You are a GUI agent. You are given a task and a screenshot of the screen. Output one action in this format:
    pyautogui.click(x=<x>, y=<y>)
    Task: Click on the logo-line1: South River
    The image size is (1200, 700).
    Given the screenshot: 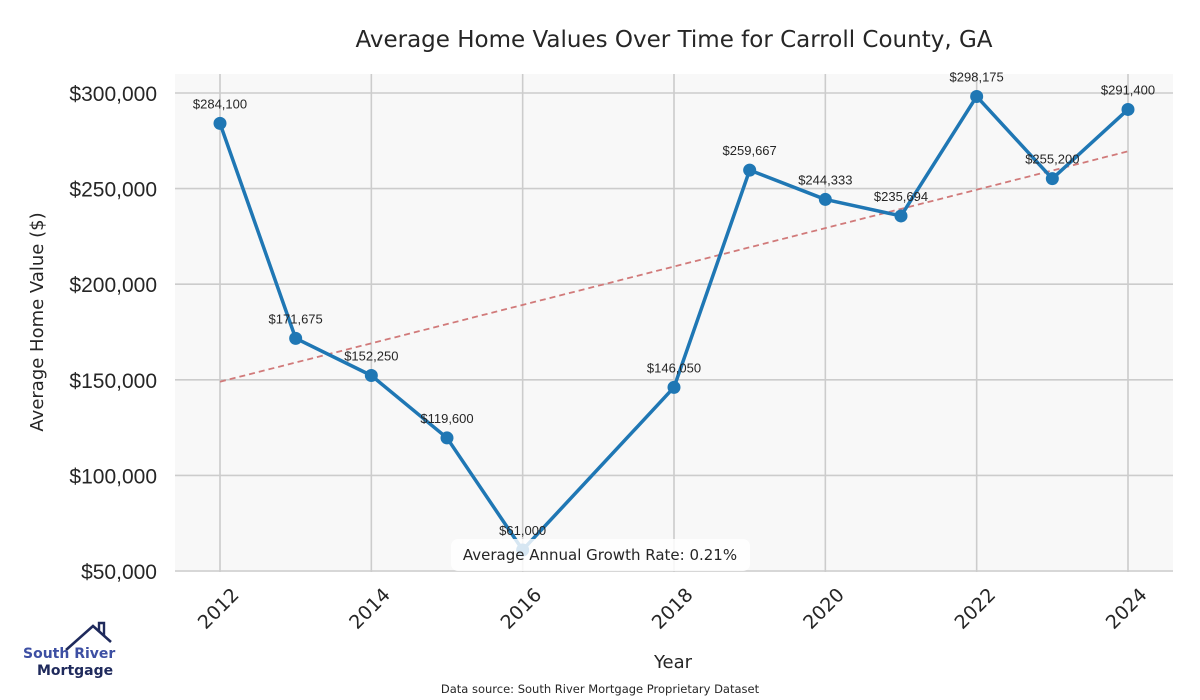 What is the action you would take?
    pyautogui.click(x=69, y=654)
    